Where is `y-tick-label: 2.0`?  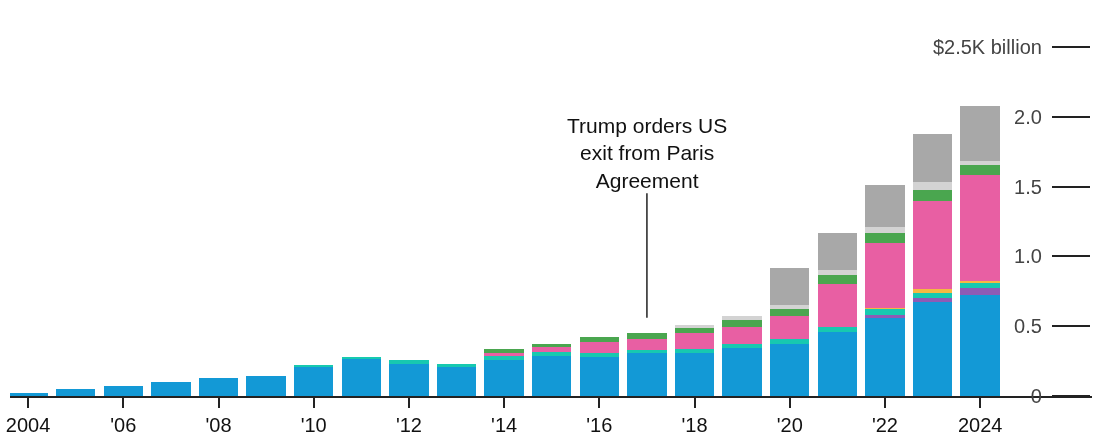 y-tick-label: 2.0 is located at coordinates (1028, 116).